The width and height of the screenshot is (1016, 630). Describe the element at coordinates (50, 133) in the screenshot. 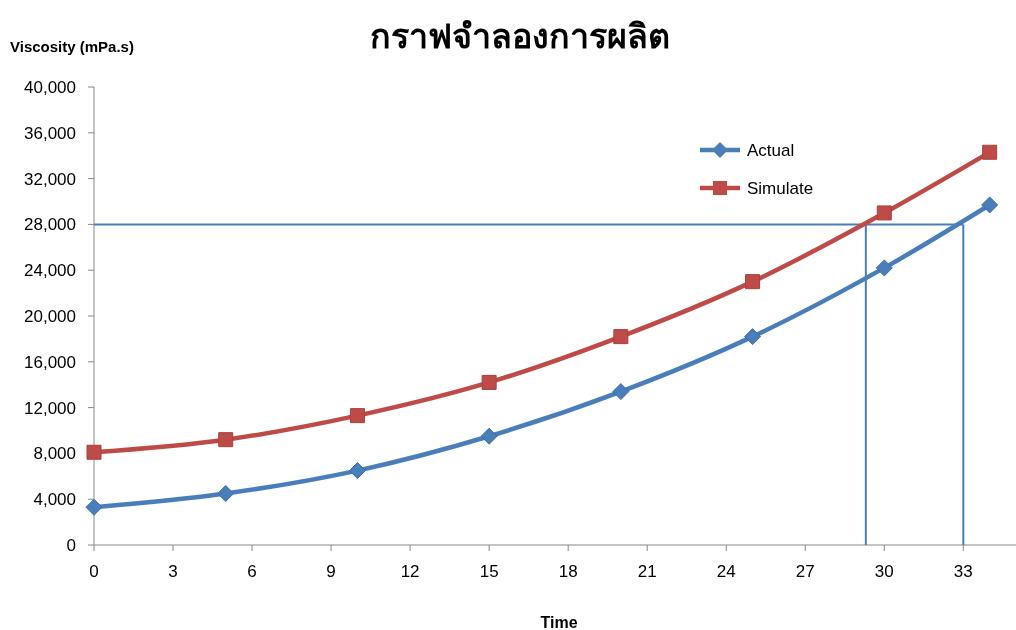

I see `y-tick-label: 36,000` at that location.